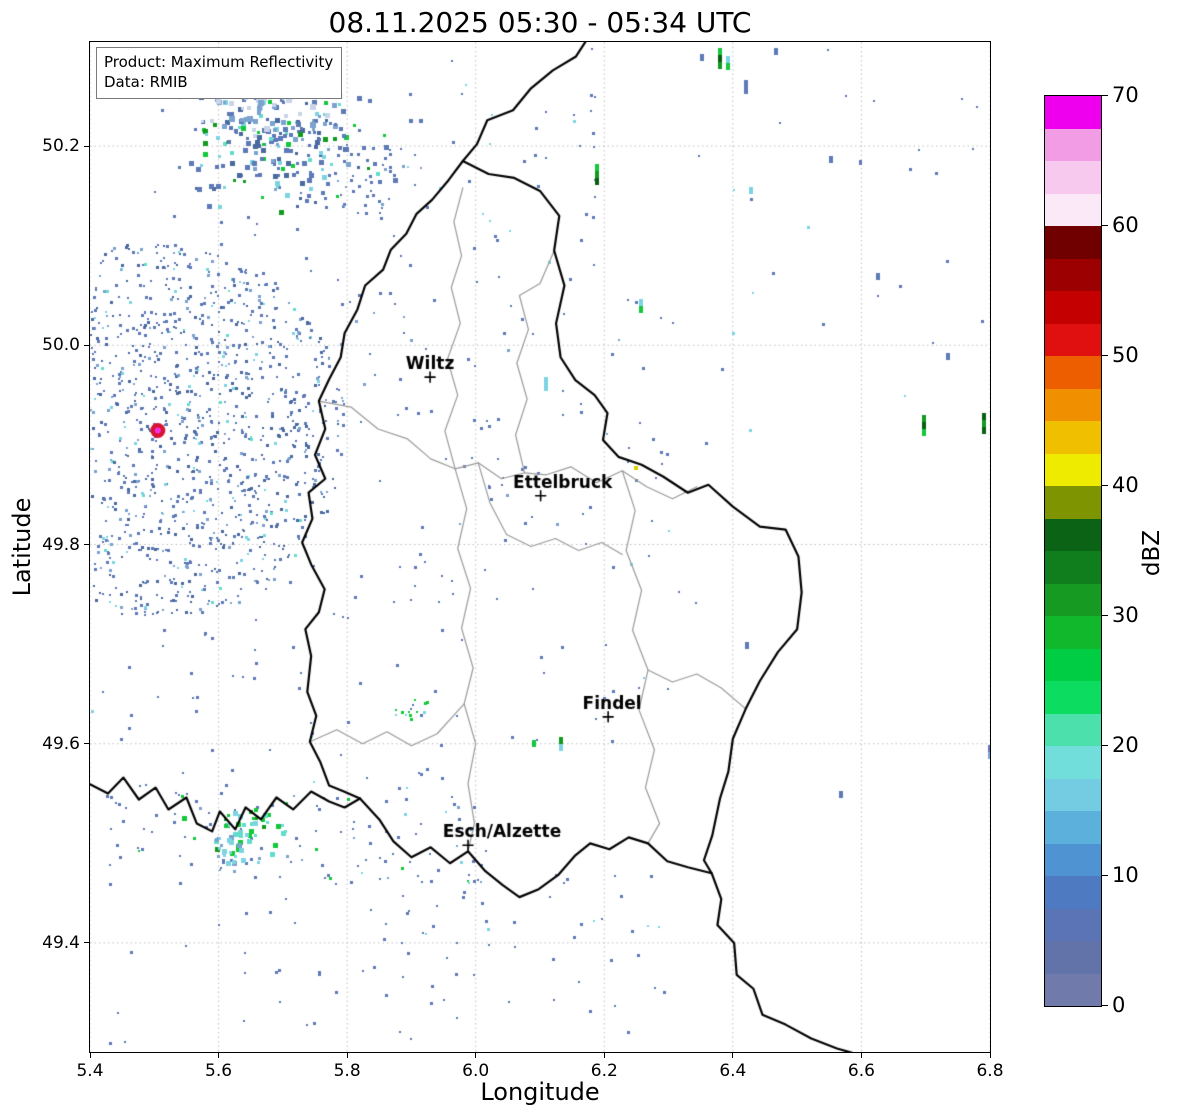 Image resolution: width=1179 pixels, height=1117 pixels. What do you see at coordinates (1125, 95) in the screenshot?
I see `colorbar-tick-label: 70` at bounding box center [1125, 95].